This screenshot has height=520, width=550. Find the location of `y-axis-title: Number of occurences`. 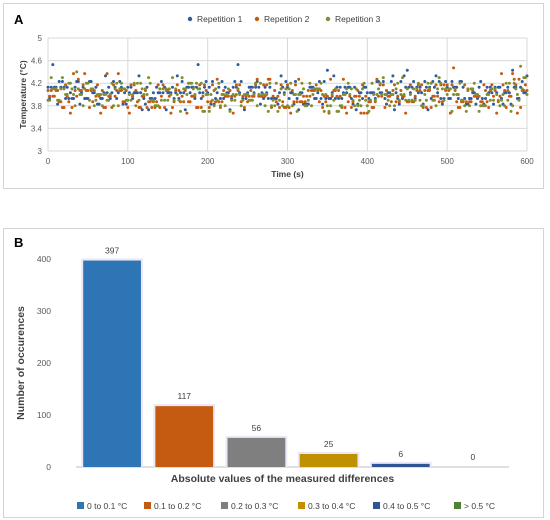

y-axis-title: Number of occurences is located at coordinates (21, 363).